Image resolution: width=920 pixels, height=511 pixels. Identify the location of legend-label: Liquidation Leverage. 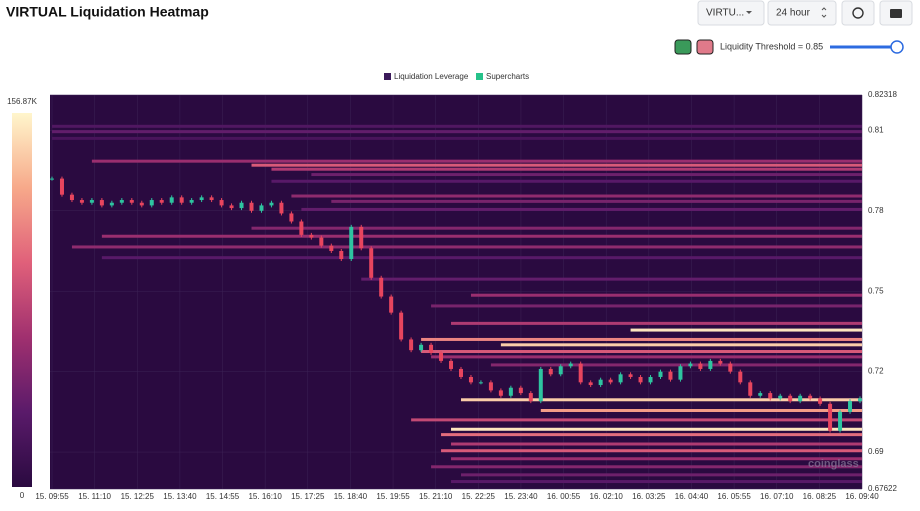
(431, 76).